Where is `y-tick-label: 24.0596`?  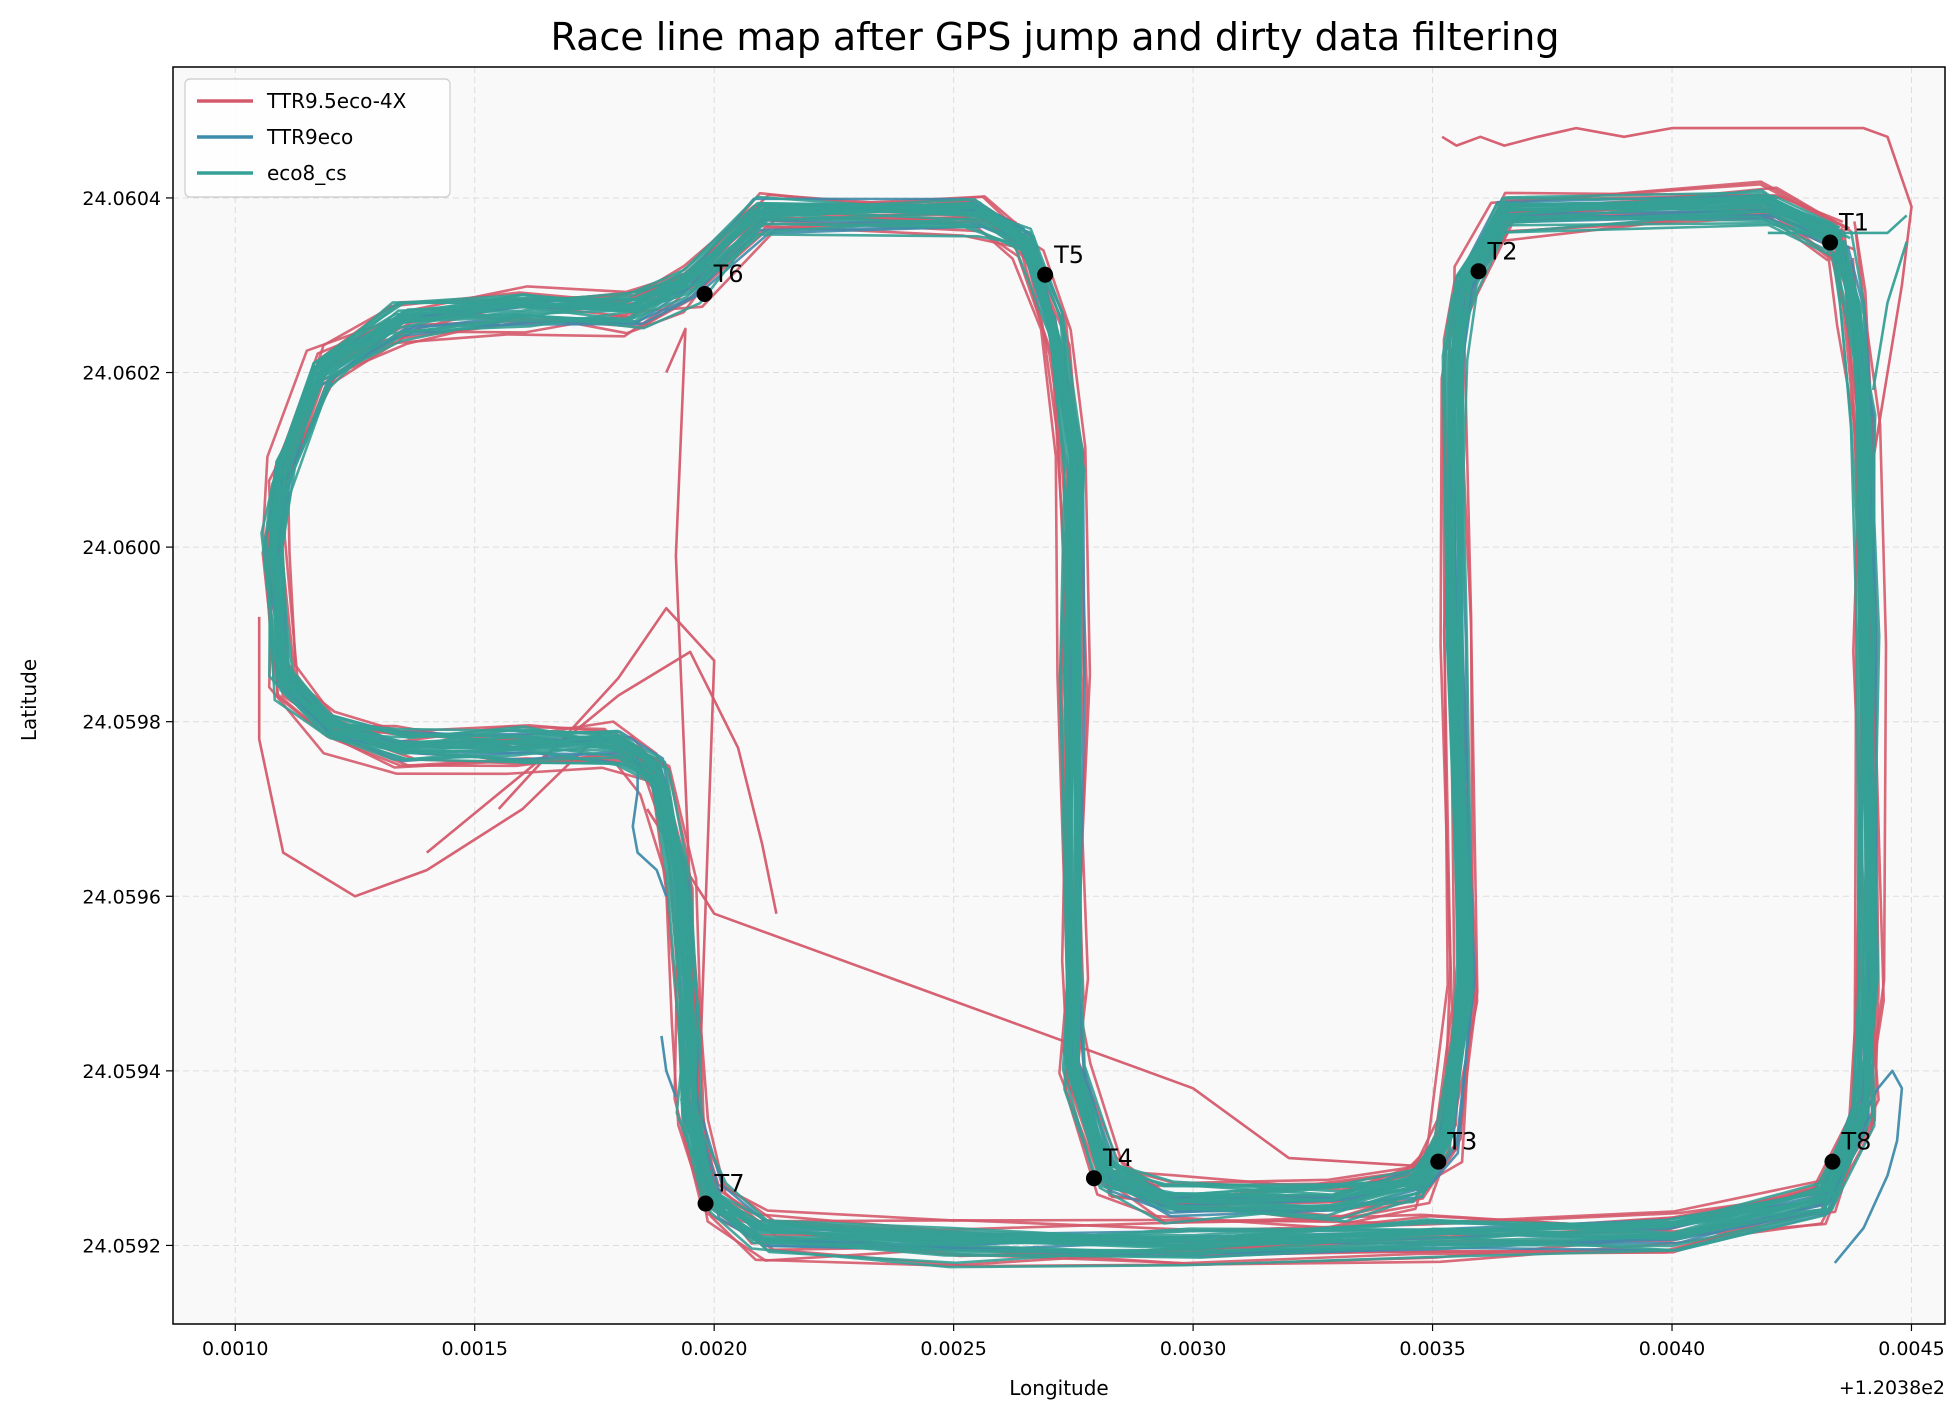 y-tick-label: 24.0596 is located at coordinates (121, 897).